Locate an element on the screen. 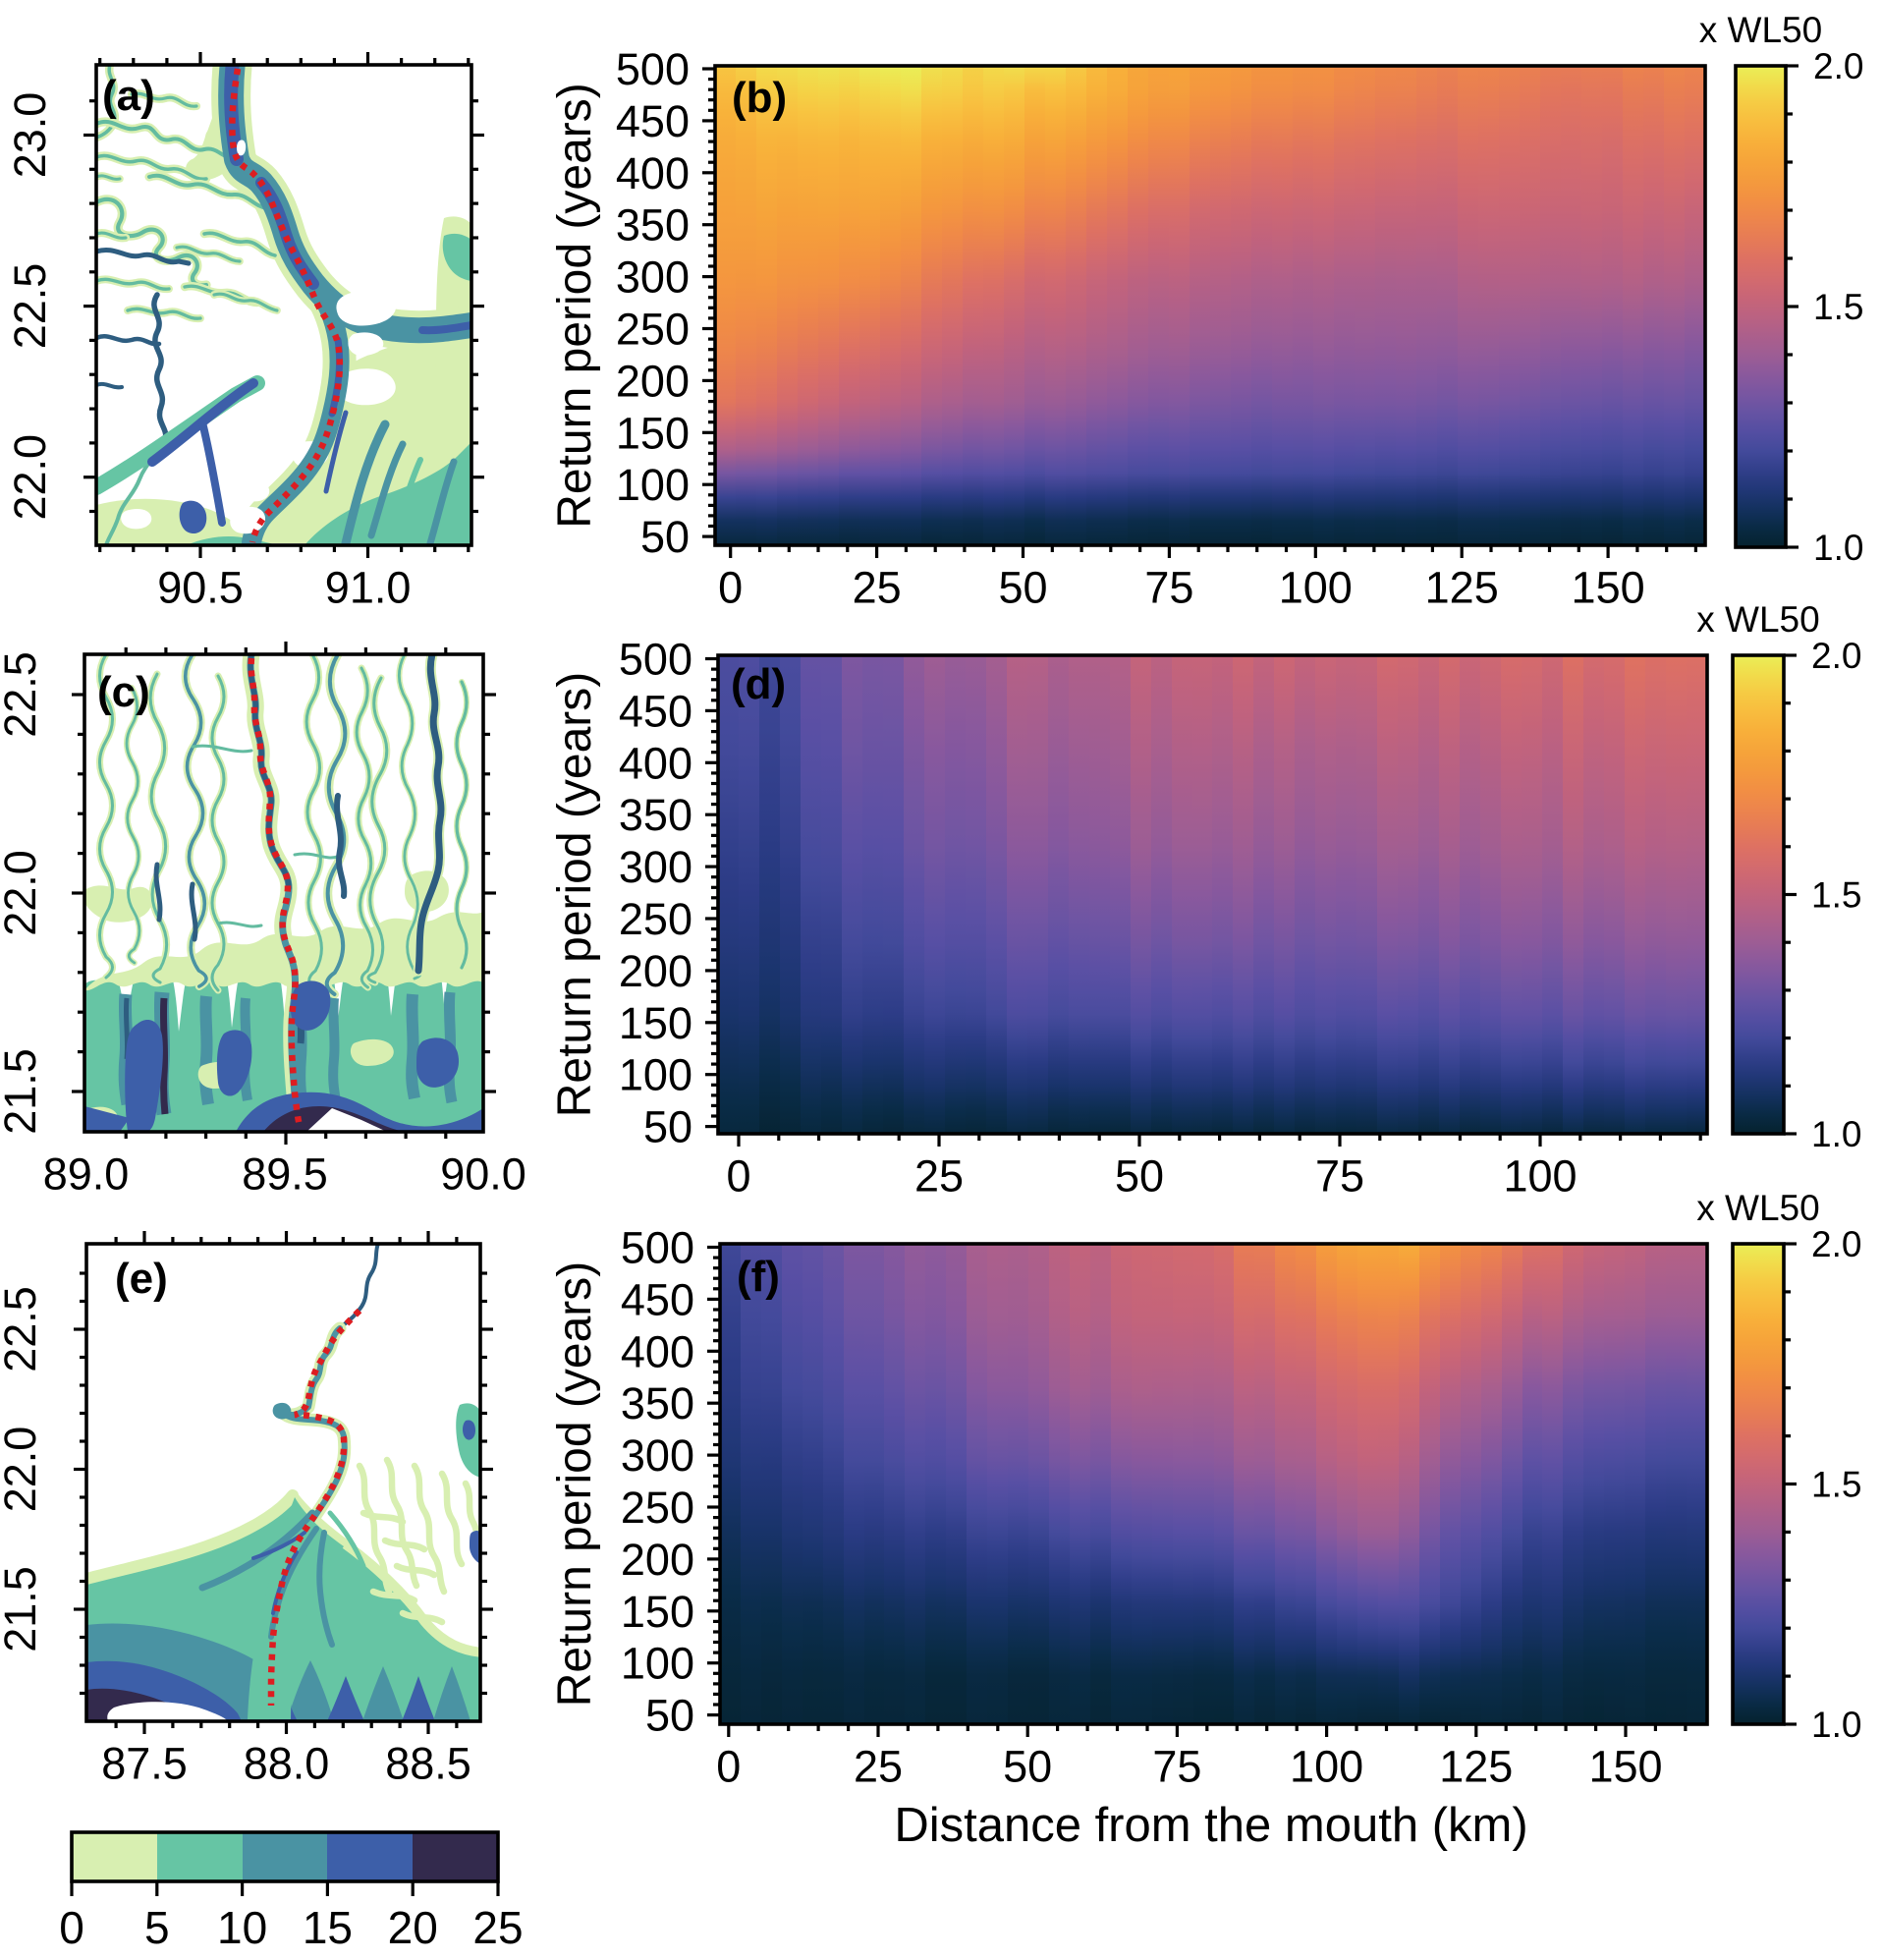 The width and height of the screenshot is (1882, 1960). svg-text: 5 is located at coordinates (157, 1927).